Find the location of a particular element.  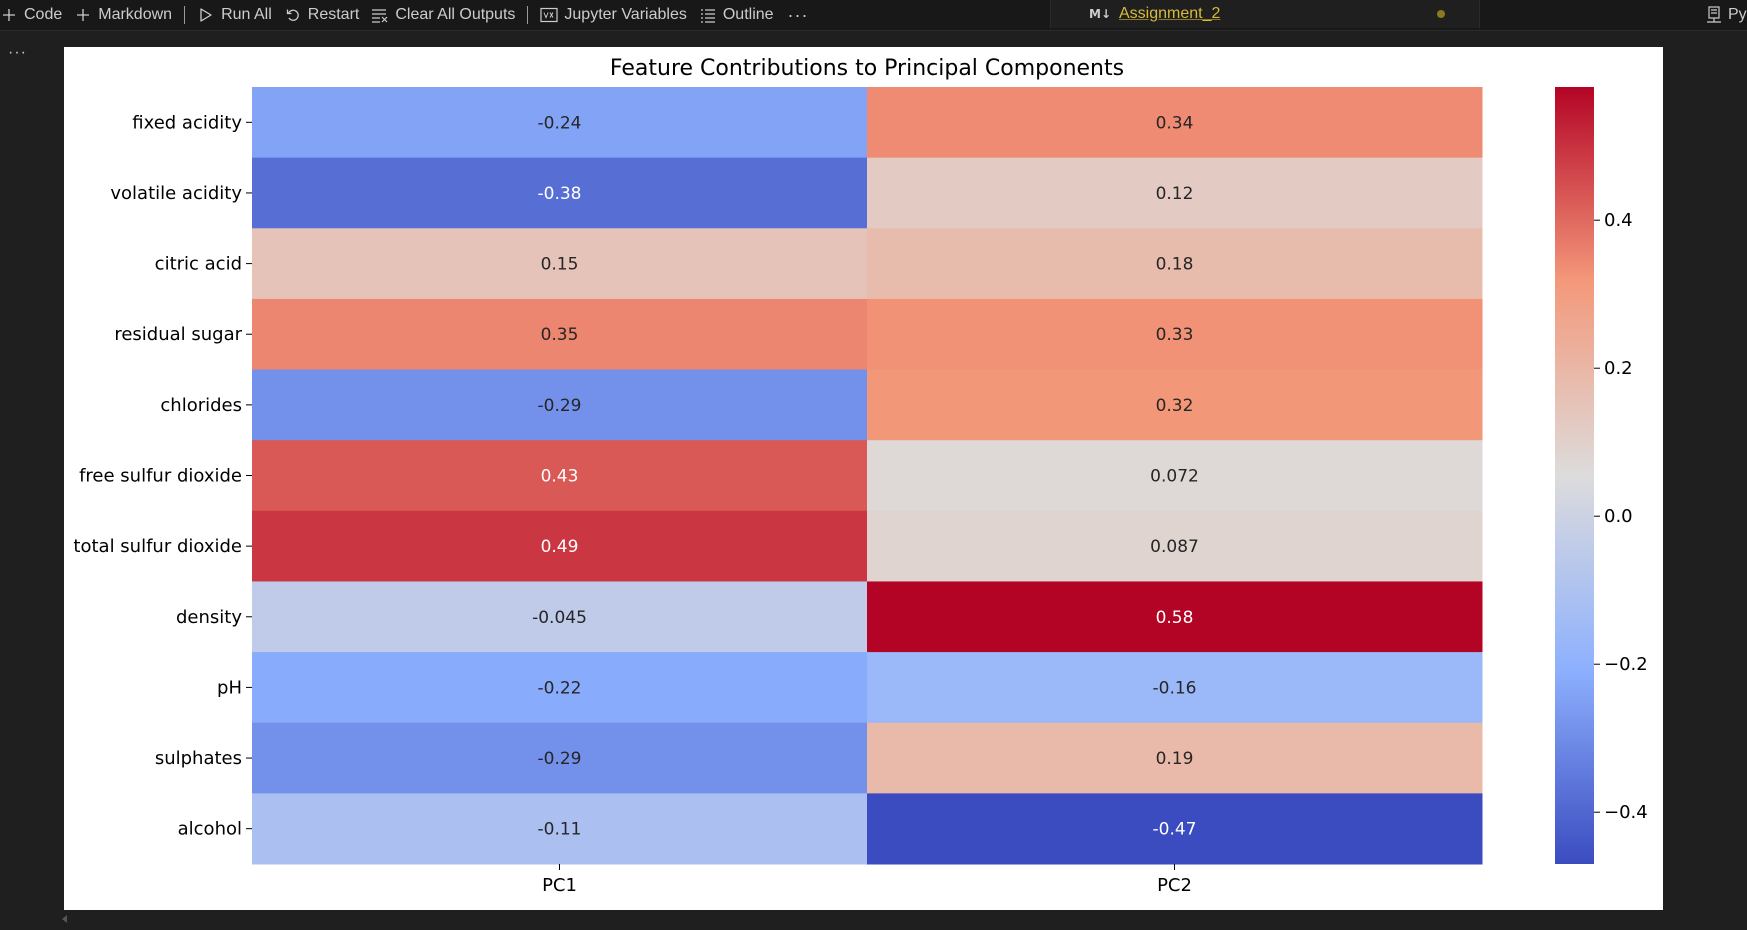

cell-annotation: 0.49 is located at coordinates (560, 547).